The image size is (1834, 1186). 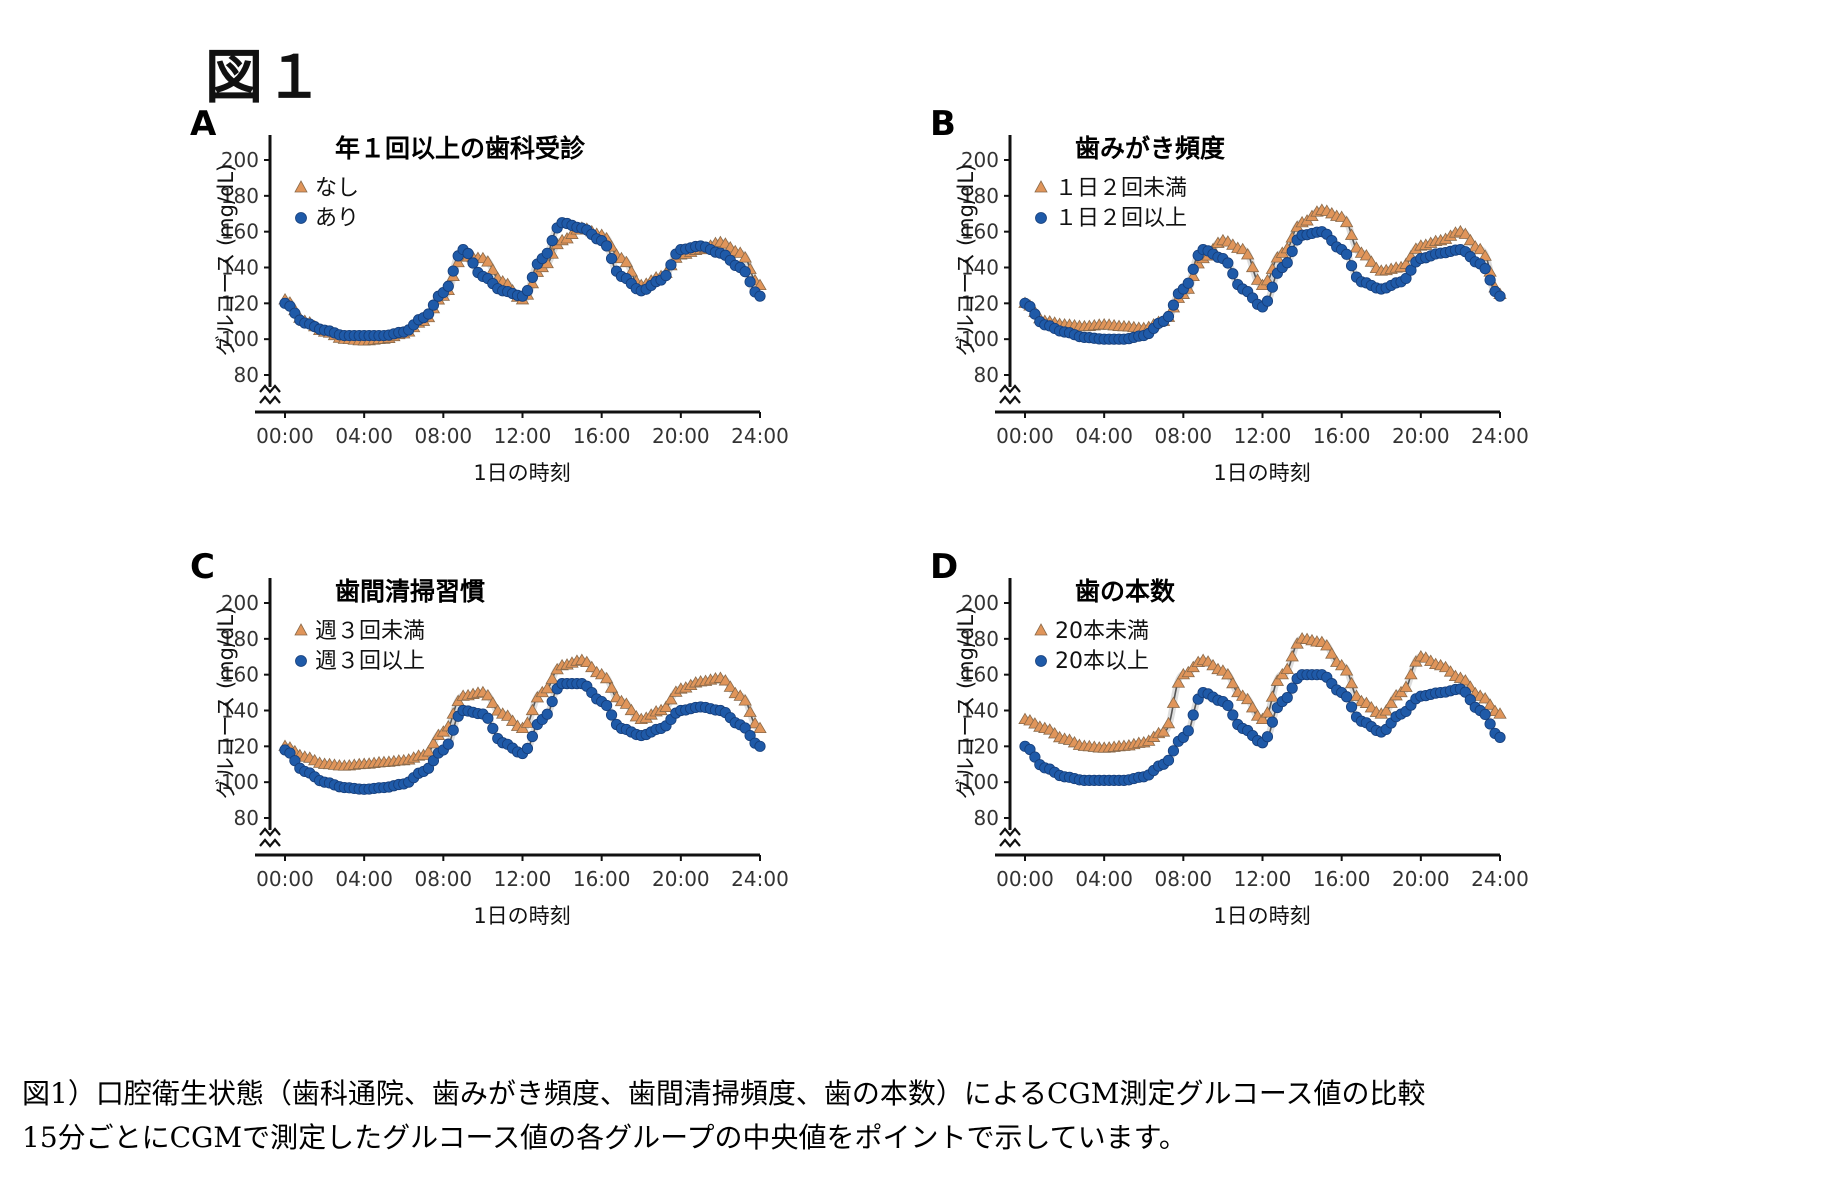 I want to click on y-axis-label: グルコース (mg/dL), so click(x=966, y=703).